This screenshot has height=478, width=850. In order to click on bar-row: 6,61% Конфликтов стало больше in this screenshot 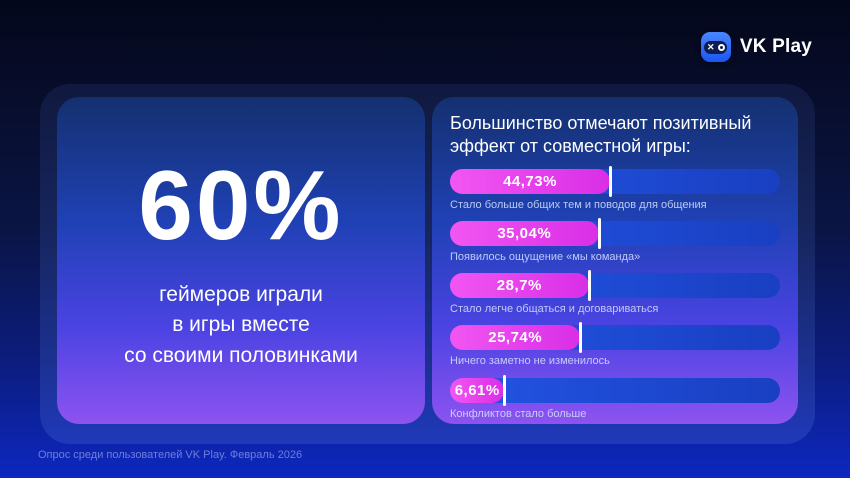, I will do `click(615, 397)`.